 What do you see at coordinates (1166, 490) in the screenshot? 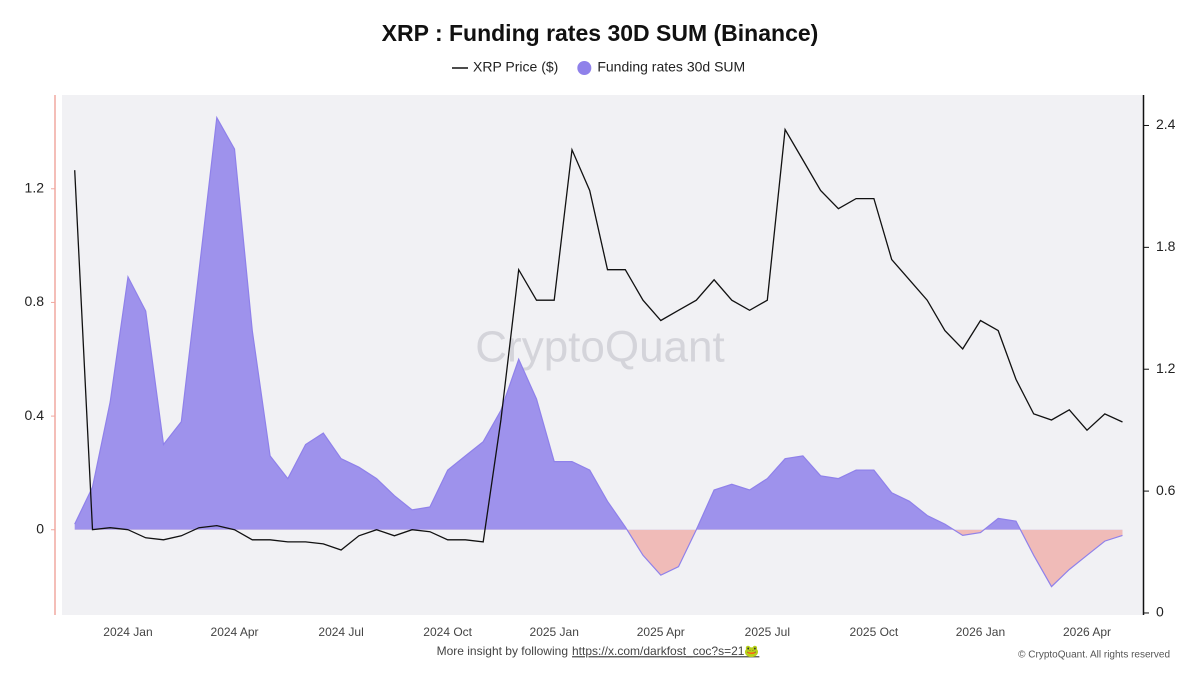
I see `y2-tick-label: 0.6` at bounding box center [1166, 490].